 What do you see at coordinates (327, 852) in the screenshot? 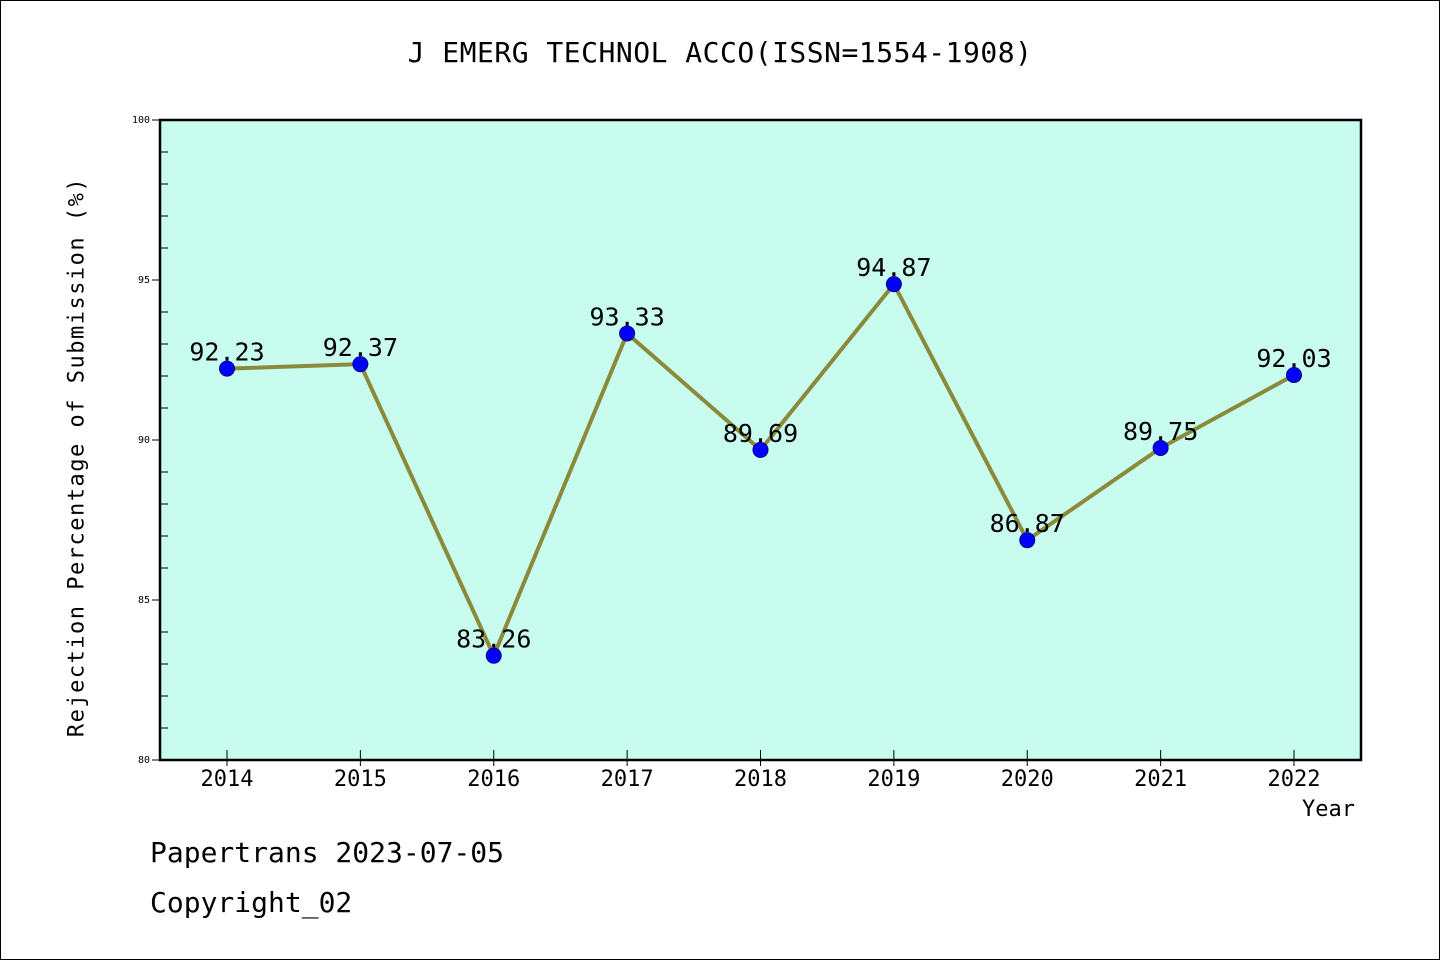
I see `footer-date: Papertrans 2023-07-05` at bounding box center [327, 852].